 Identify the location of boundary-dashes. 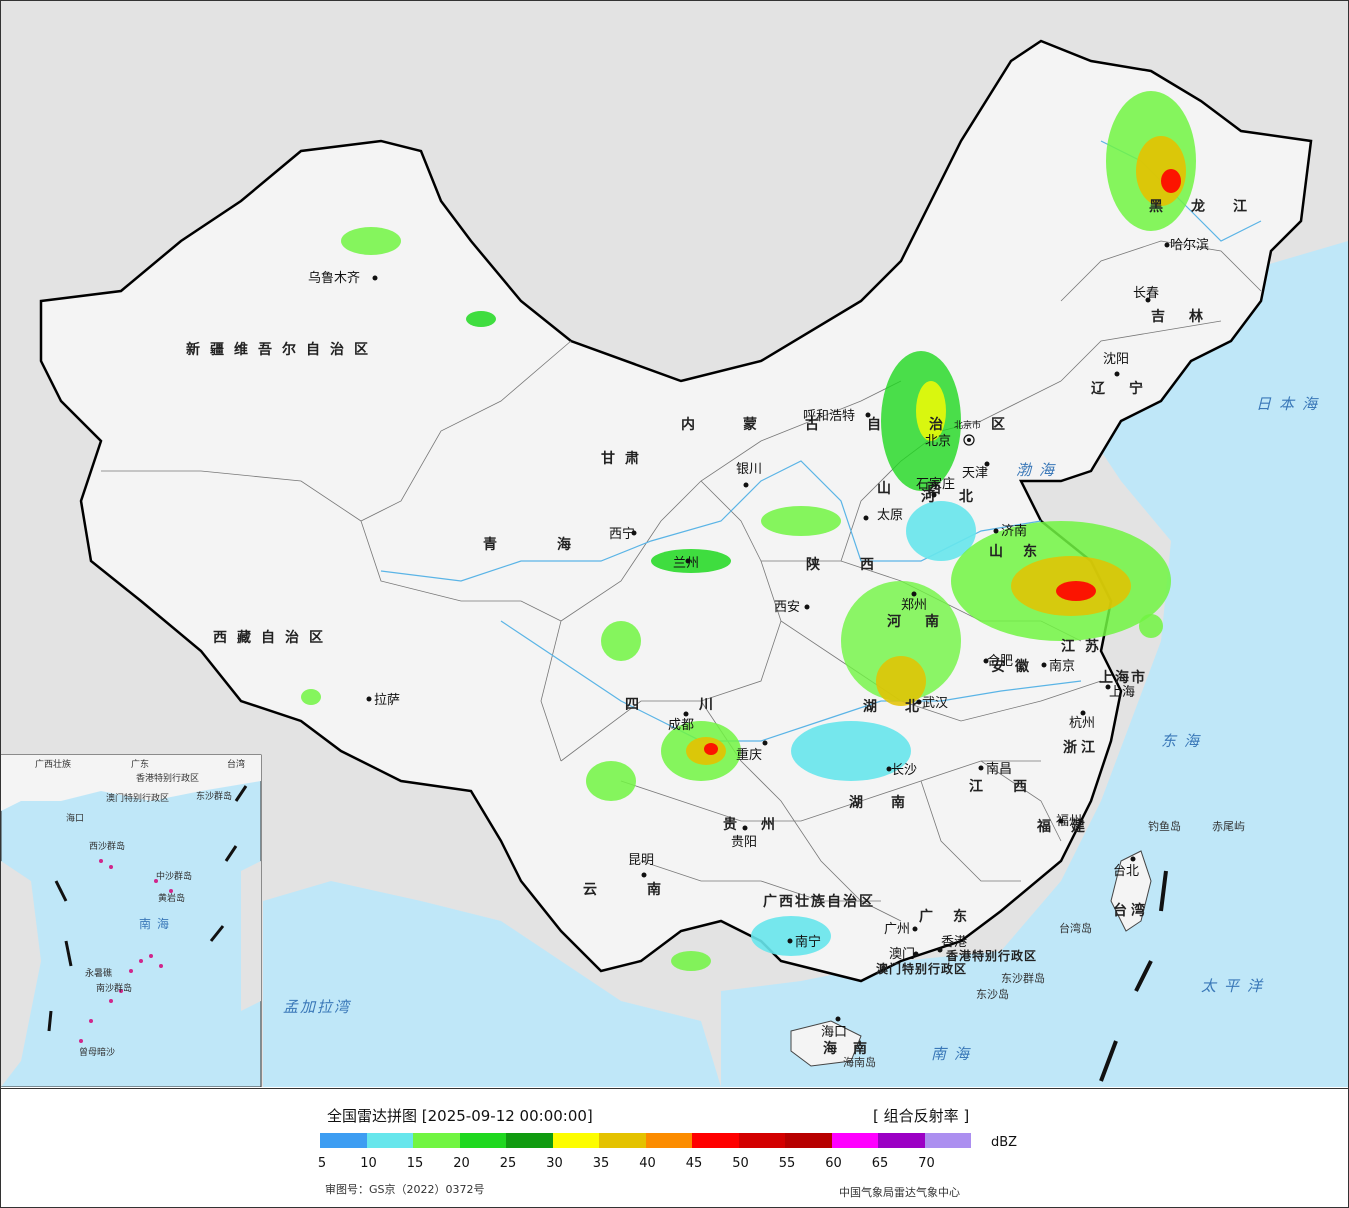
(1133, 976).